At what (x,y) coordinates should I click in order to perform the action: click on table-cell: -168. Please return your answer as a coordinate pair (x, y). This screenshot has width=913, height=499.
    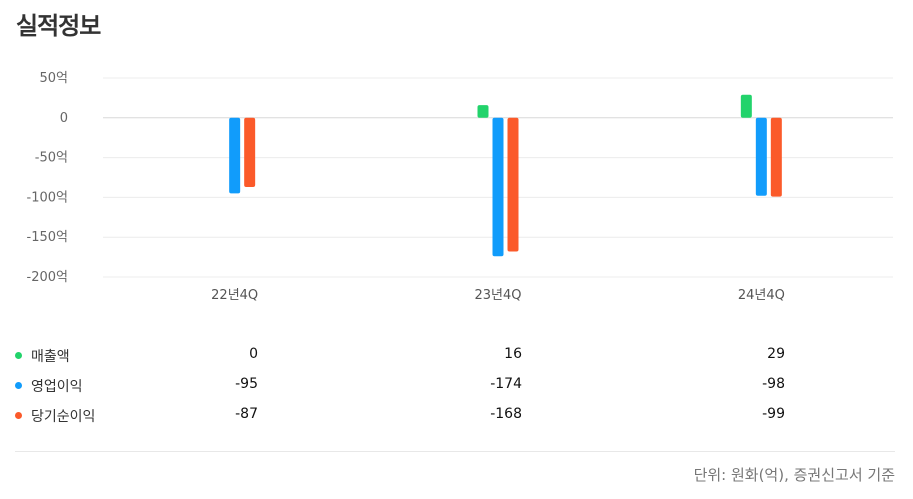
    Looking at the image, I should click on (506, 414).